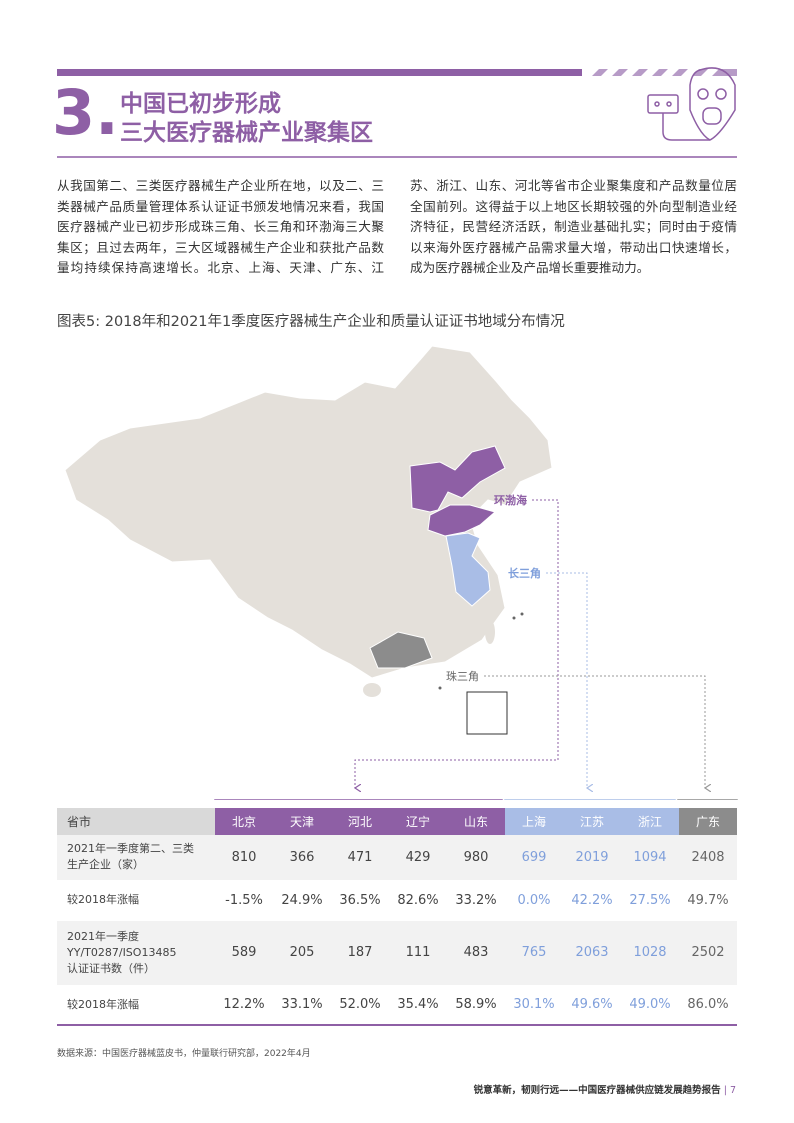  I want to click on row-label: 2021年一季度 YY/T0287/ISO13485 认证证书数（件）, so click(136, 952).